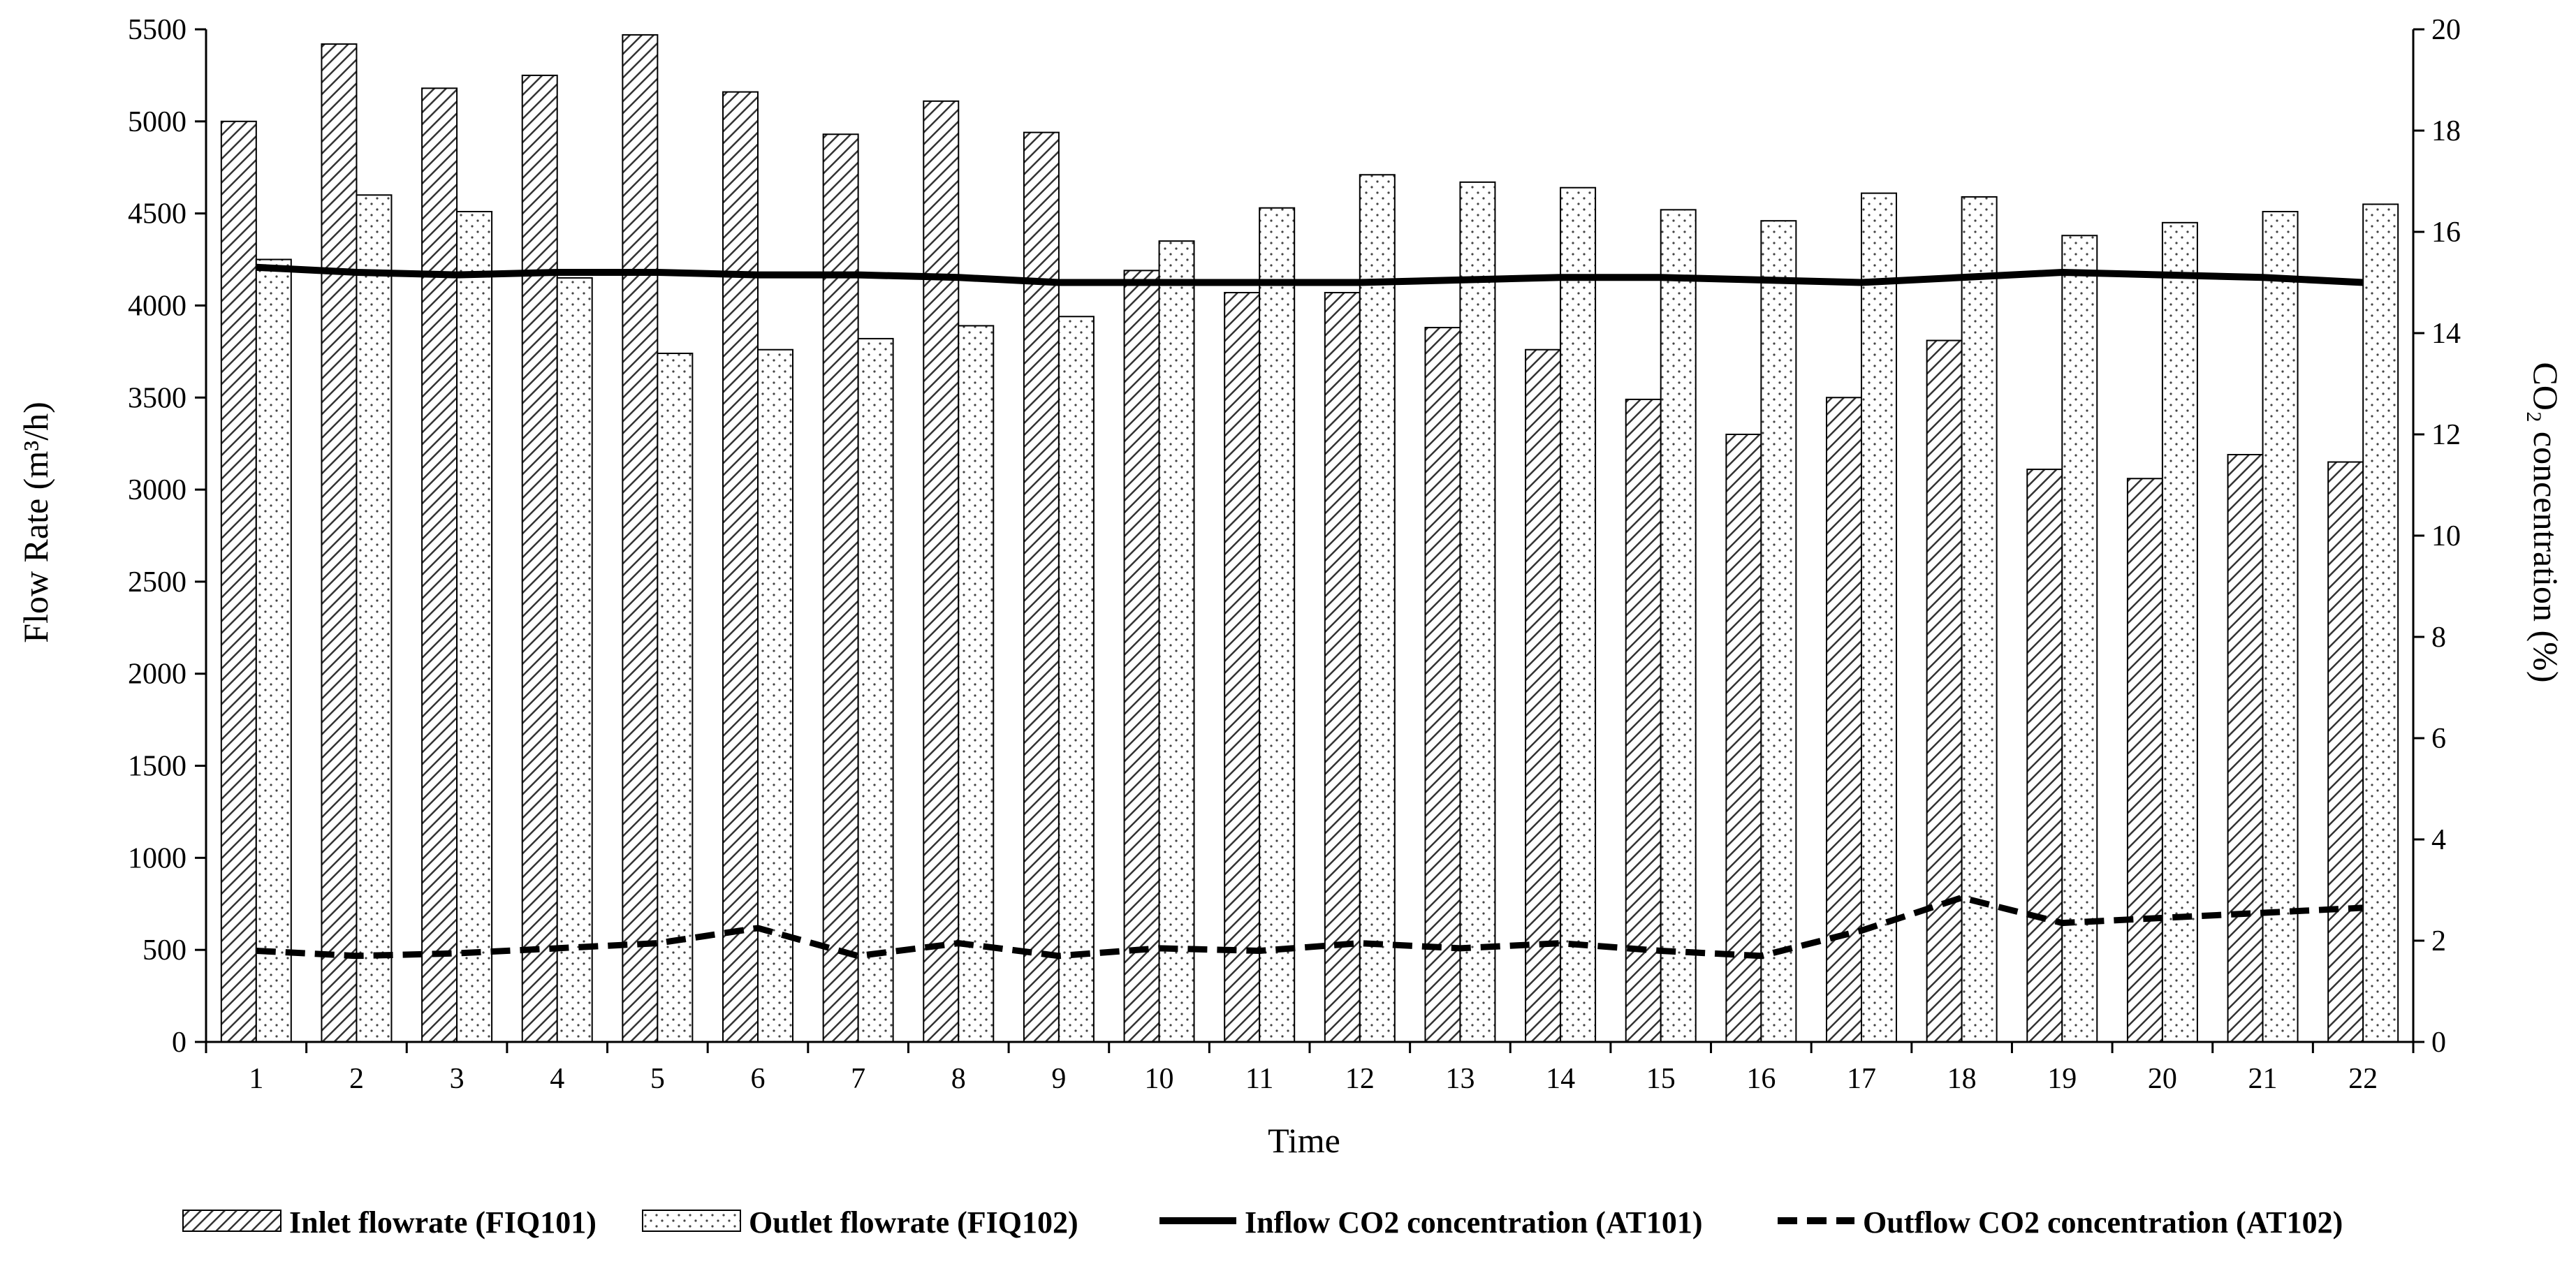 This screenshot has height=1271, width=2576. I want to click on y-left-tick-label: 3000, so click(157, 490).